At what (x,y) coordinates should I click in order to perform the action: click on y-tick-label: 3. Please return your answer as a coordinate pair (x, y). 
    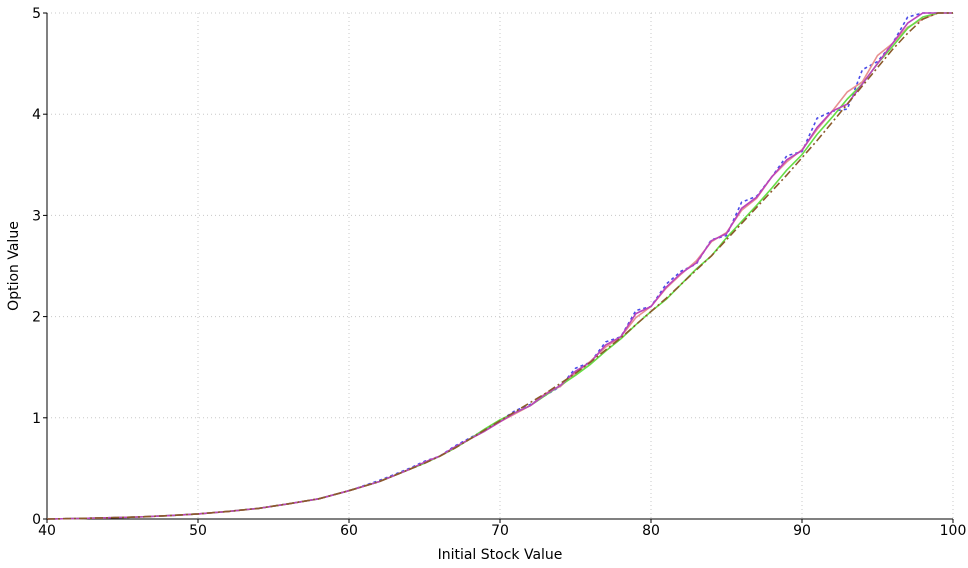
    Looking at the image, I should click on (36, 216).